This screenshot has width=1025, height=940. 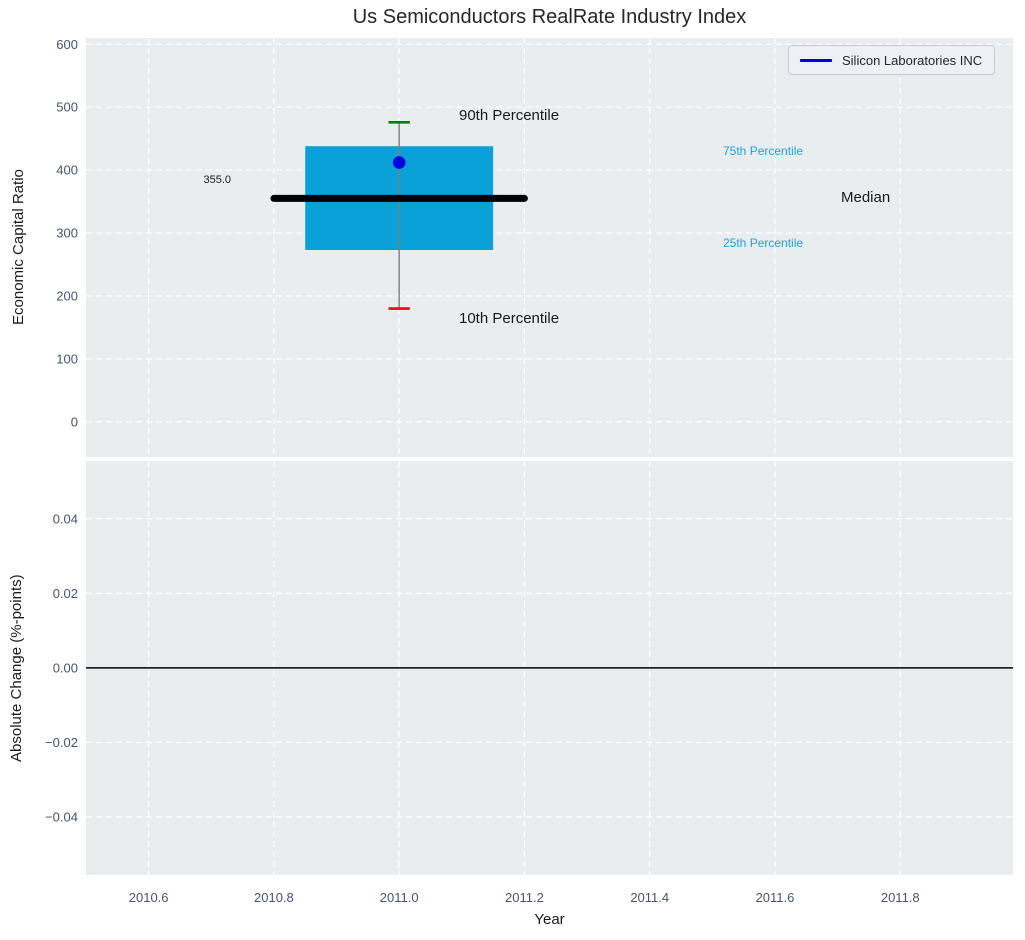 What do you see at coordinates (217, 180) in the screenshot?
I see `annotation-median-value: 355.0` at bounding box center [217, 180].